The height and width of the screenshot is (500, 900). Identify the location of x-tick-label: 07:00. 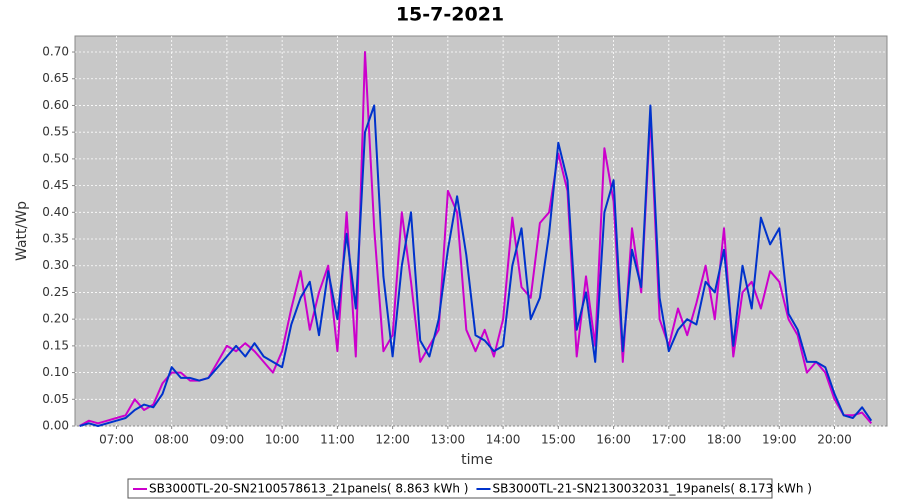
(116, 440).